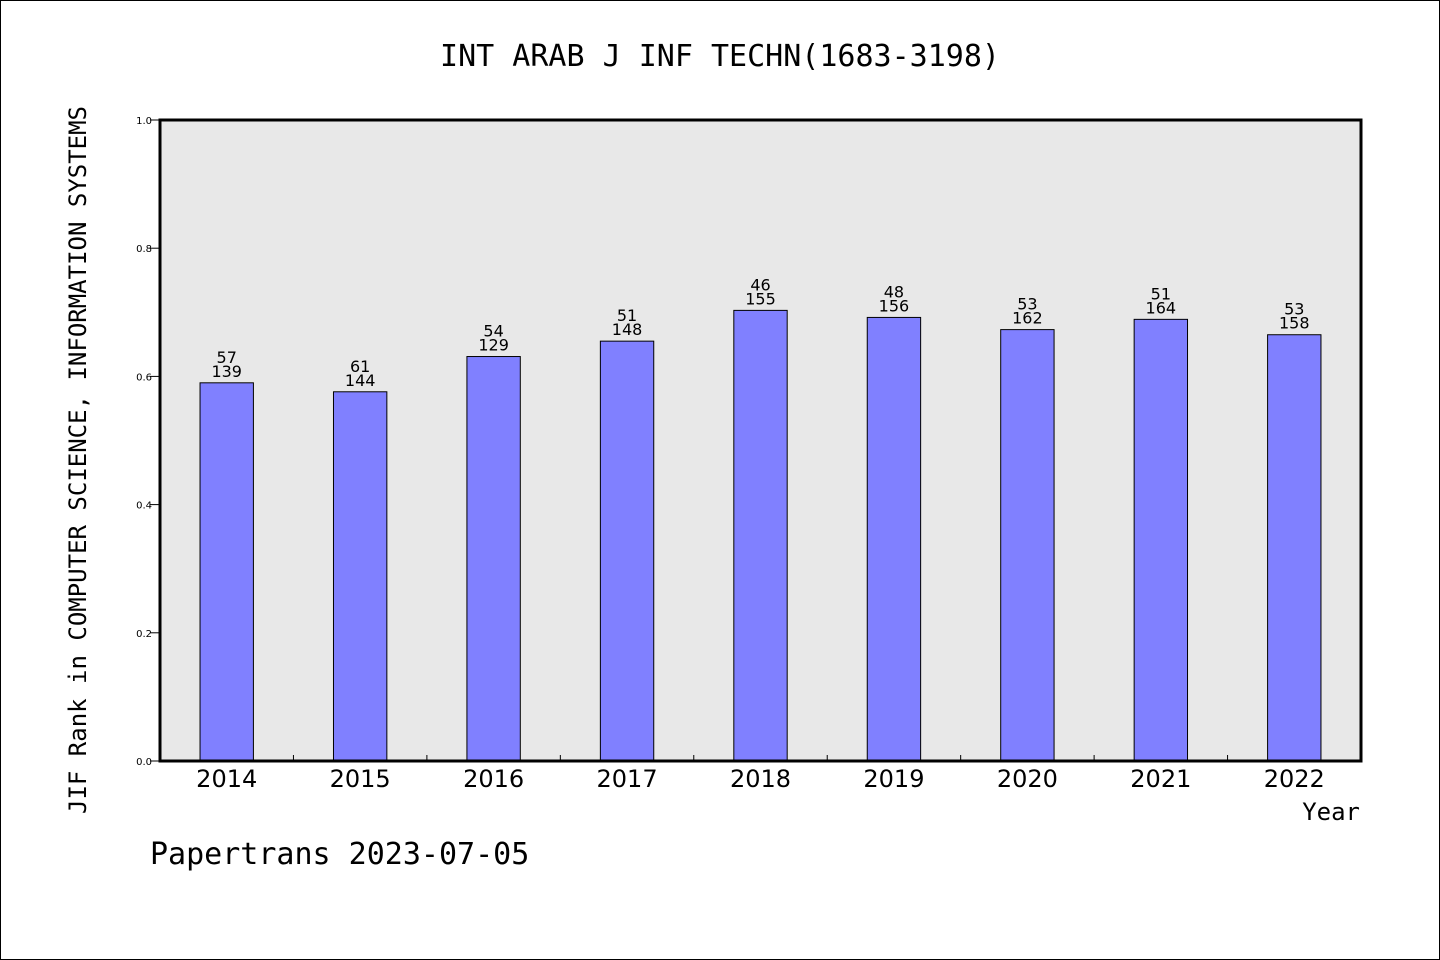  What do you see at coordinates (493, 331) in the screenshot?
I see `data-label-rank: 54` at bounding box center [493, 331].